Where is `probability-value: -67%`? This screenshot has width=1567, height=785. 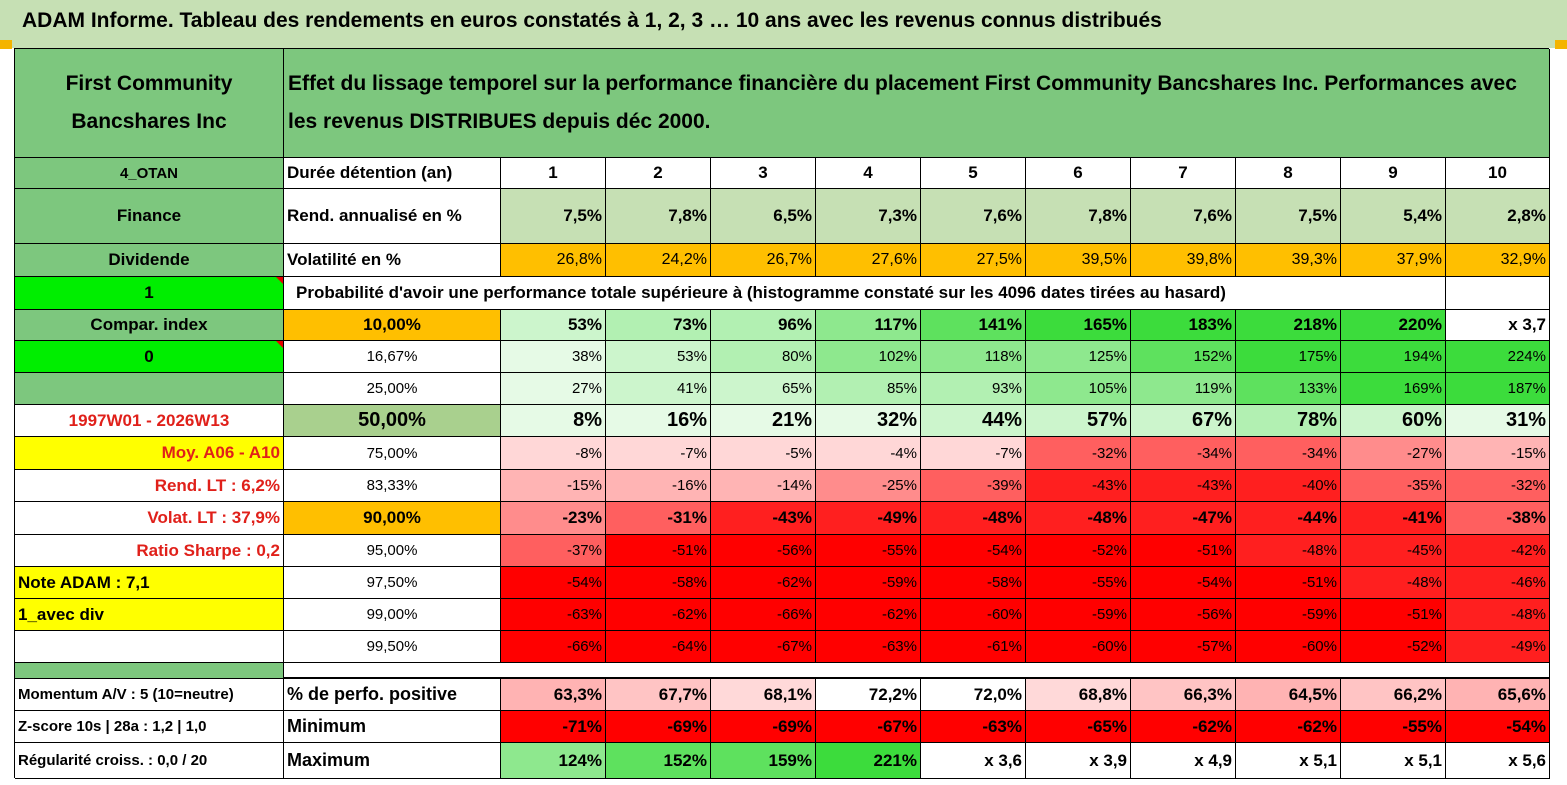
probability-value: -67% is located at coordinates (763, 647).